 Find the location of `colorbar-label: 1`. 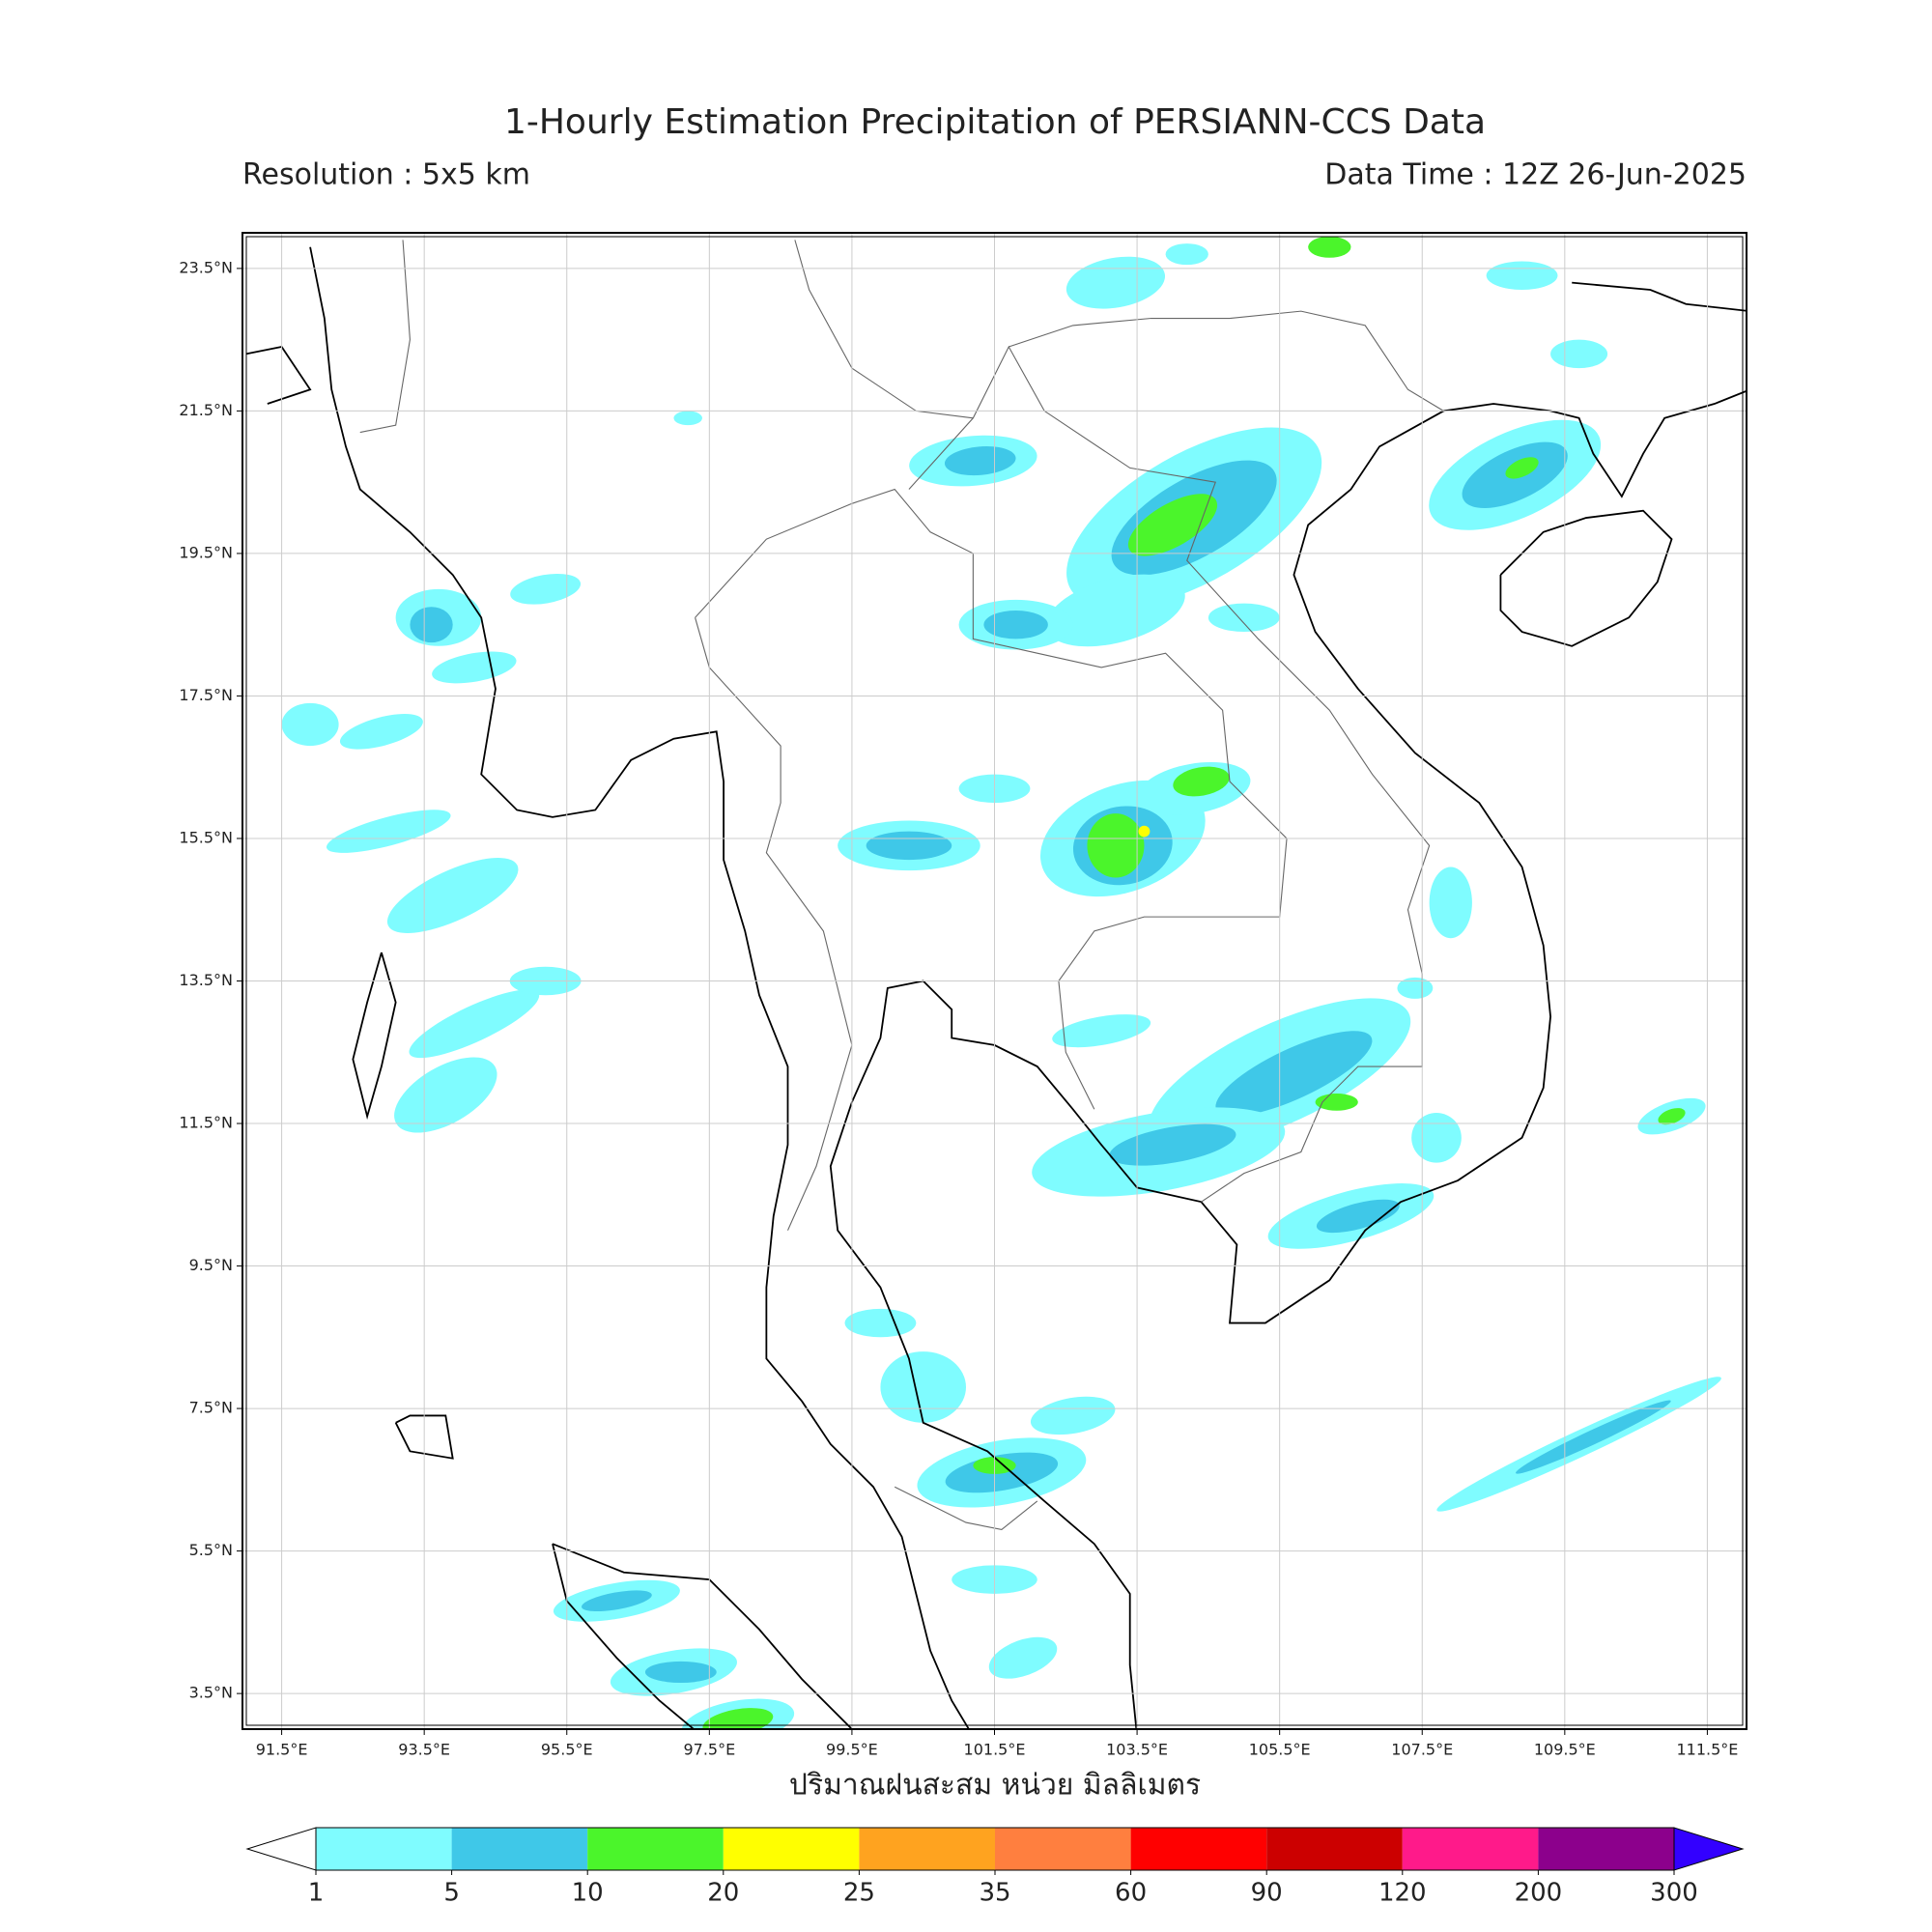

colorbar-label: 1 is located at coordinates (316, 1893).